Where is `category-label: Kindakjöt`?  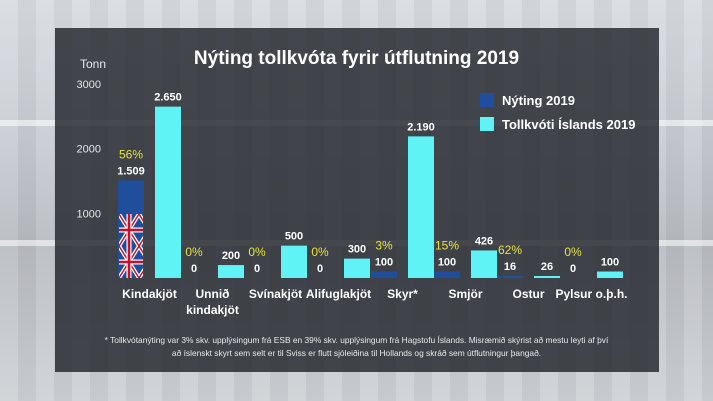
category-label: Kindakjöt is located at coordinates (149, 294).